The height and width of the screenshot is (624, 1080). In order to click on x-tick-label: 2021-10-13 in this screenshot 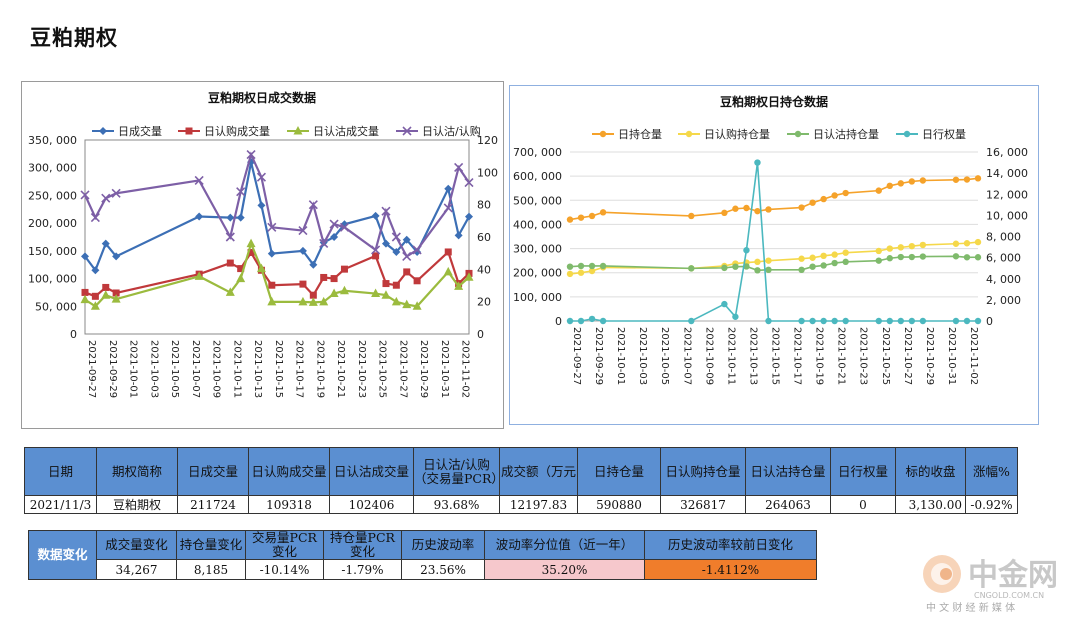, I will do `click(752, 356)`.